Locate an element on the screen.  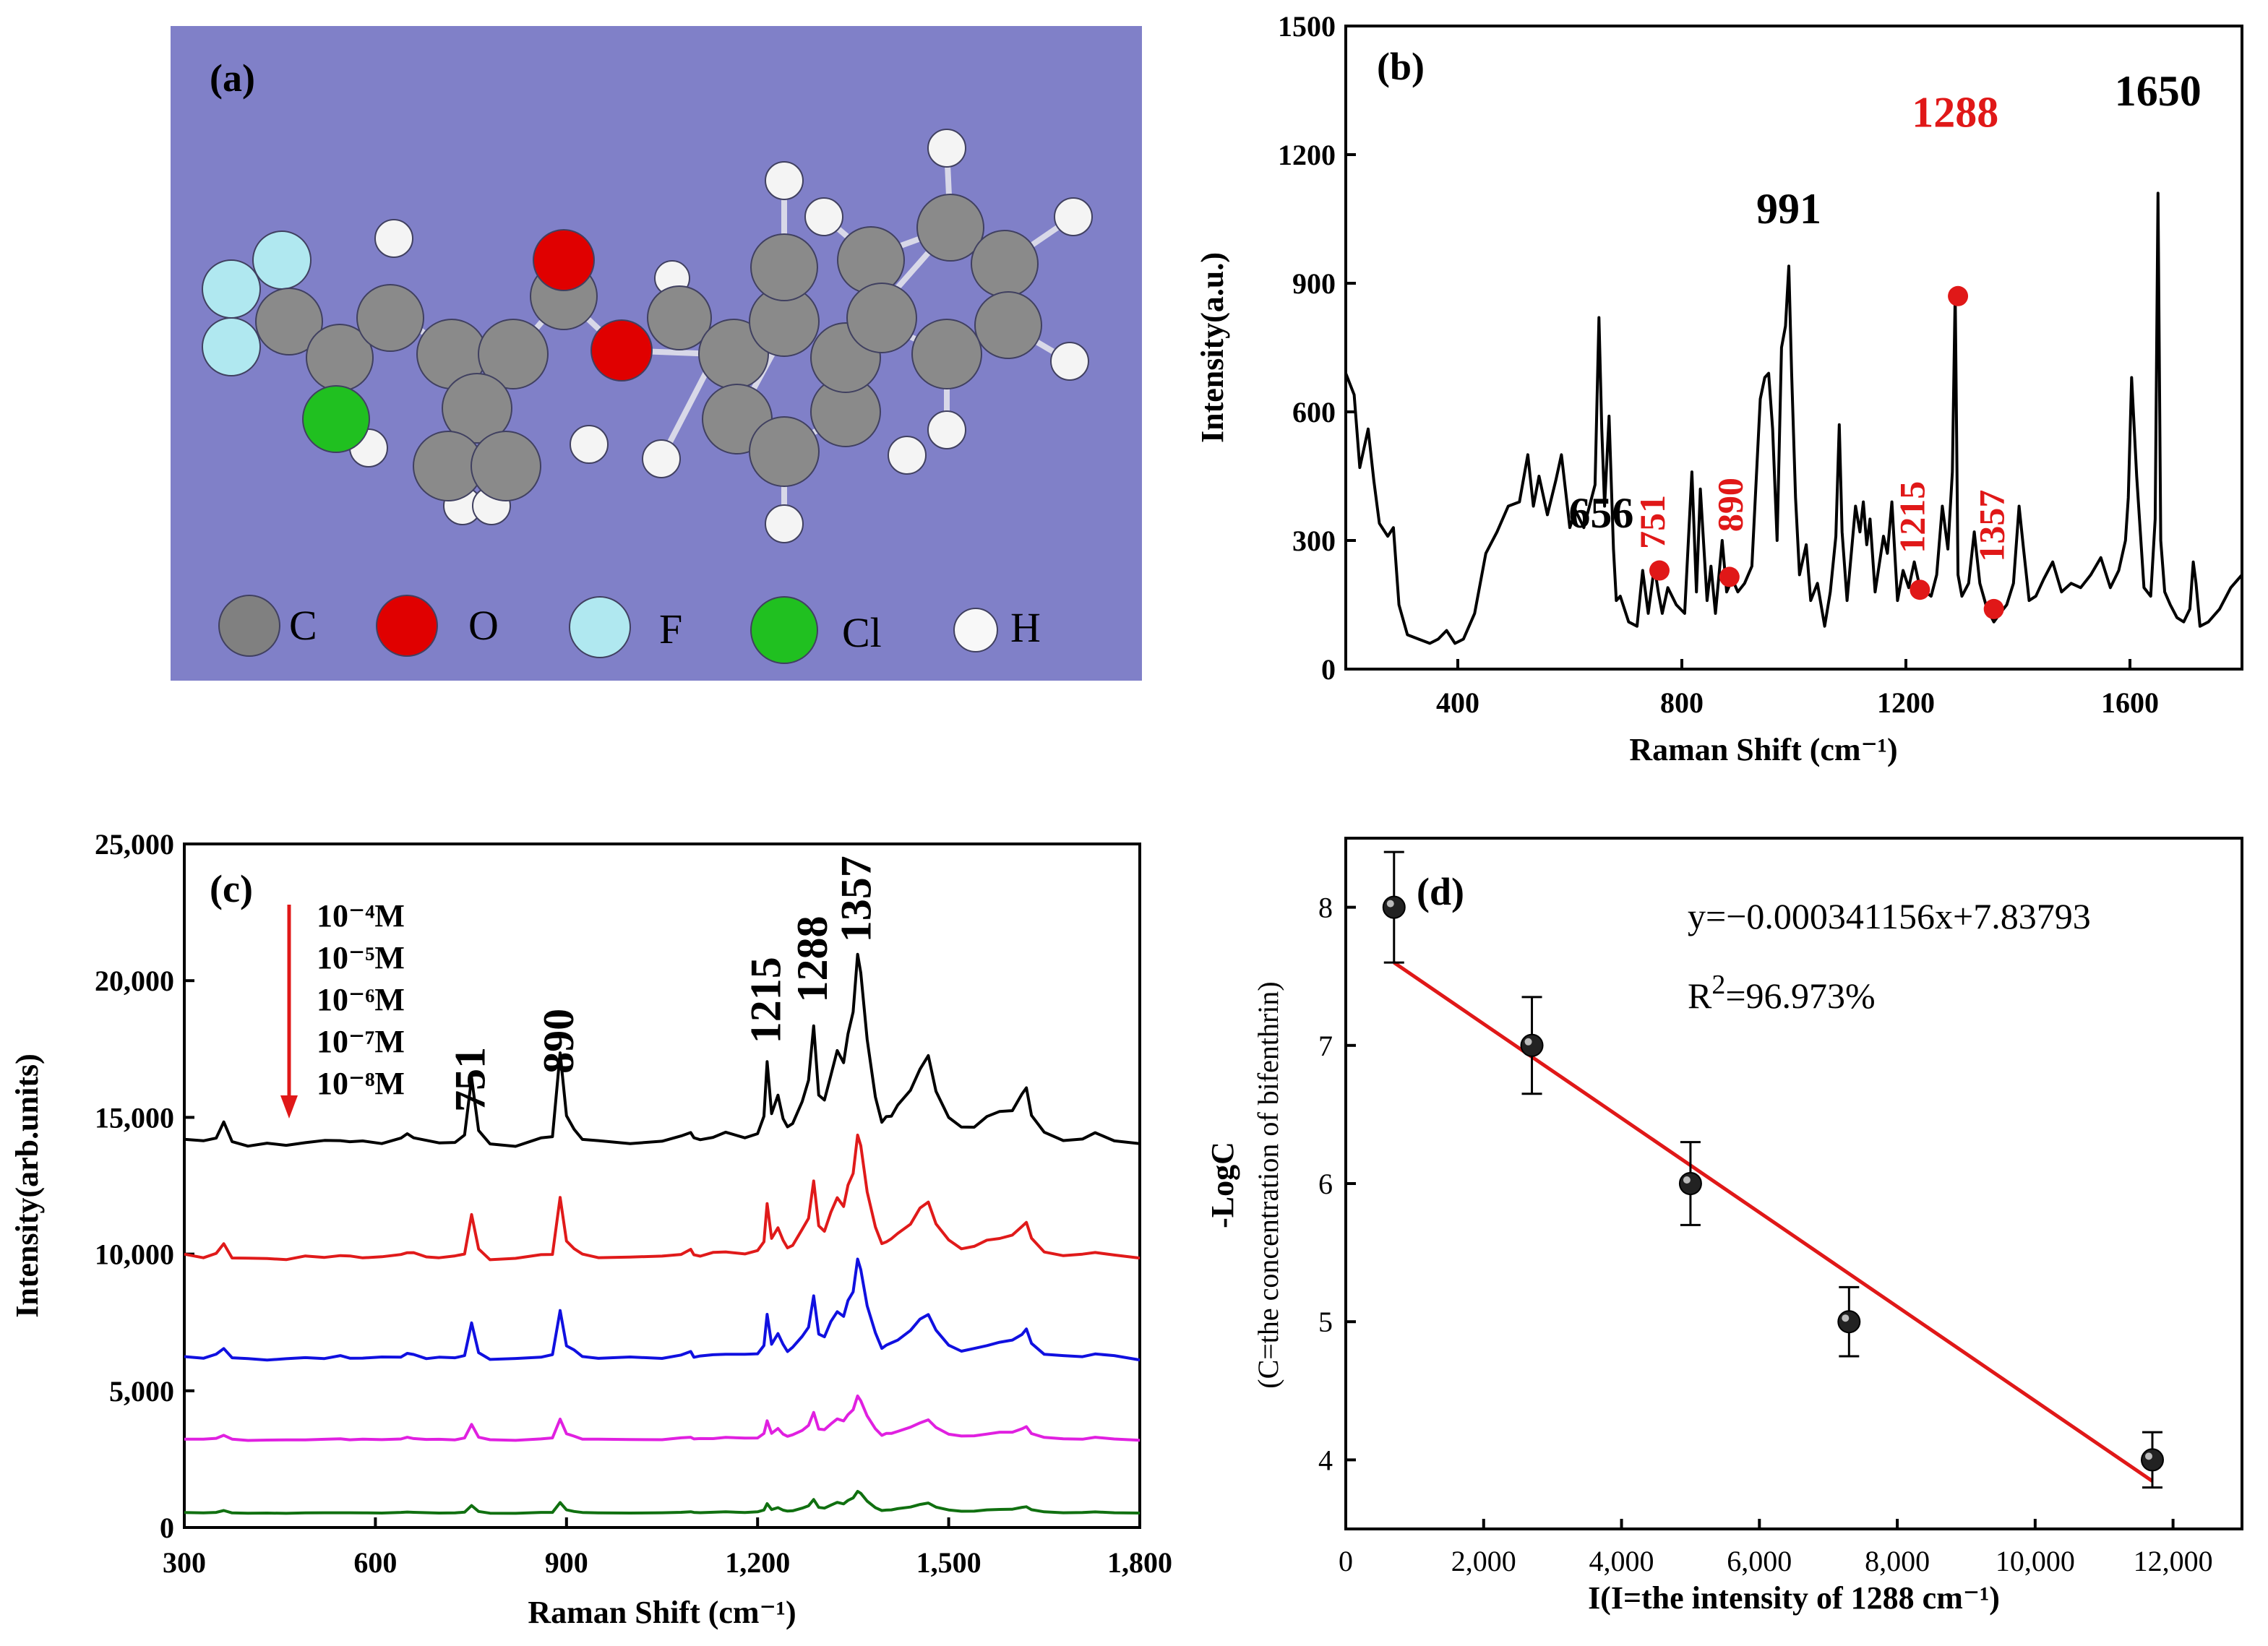
y-tick-label: 6 is located at coordinates (1325, 1184).